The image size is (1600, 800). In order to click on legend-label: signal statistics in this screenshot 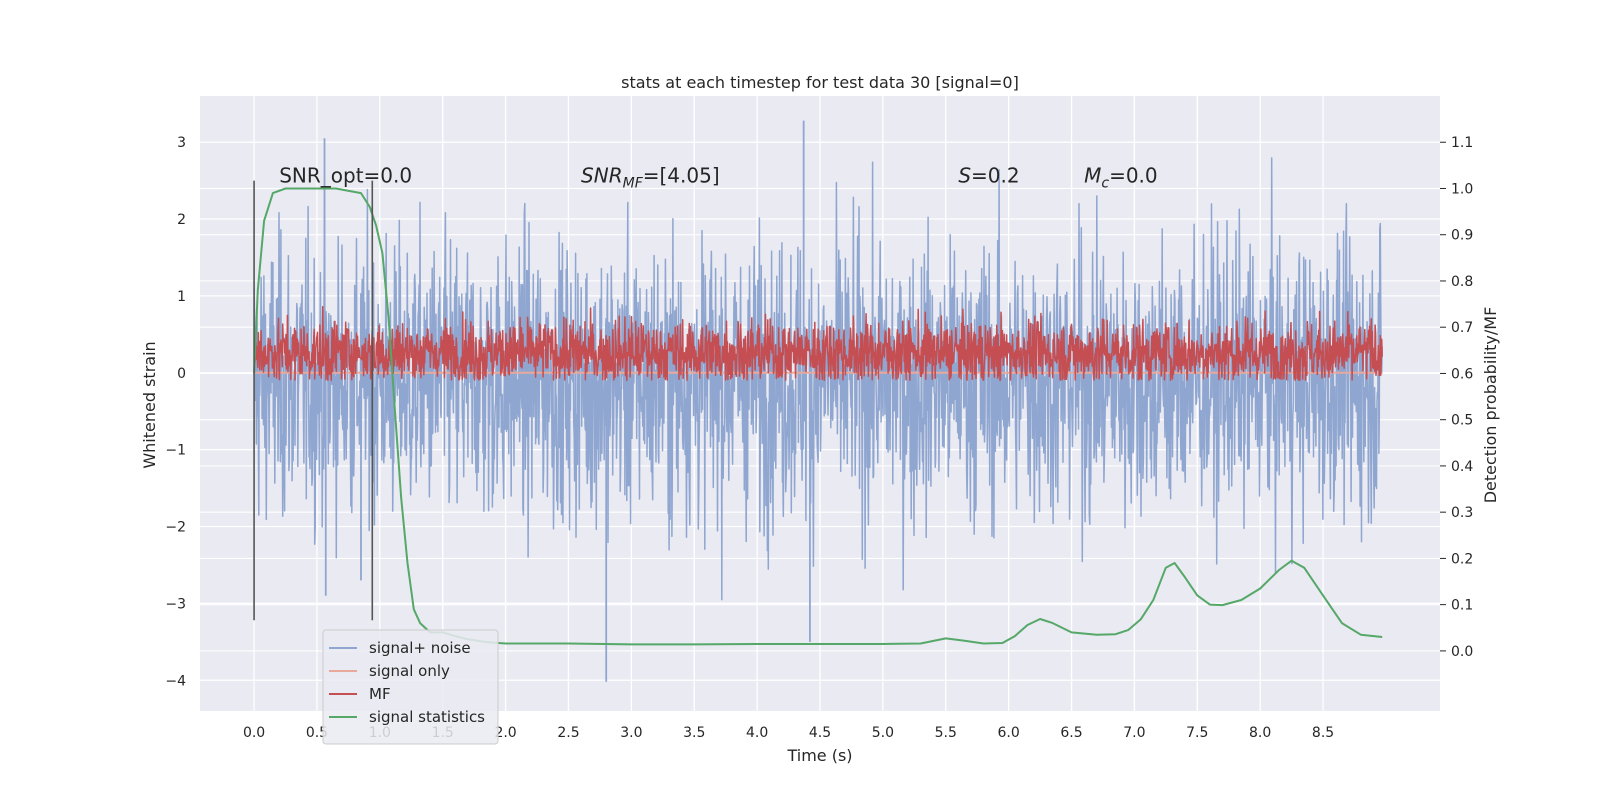, I will do `click(427, 717)`.